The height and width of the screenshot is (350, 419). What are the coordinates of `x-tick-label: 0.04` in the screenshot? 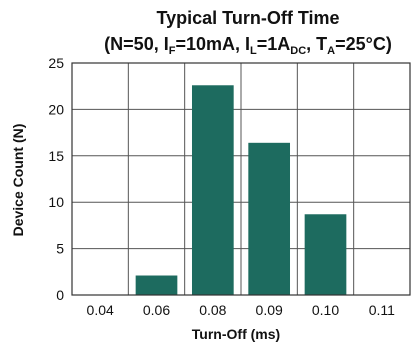 It's located at (100, 310).